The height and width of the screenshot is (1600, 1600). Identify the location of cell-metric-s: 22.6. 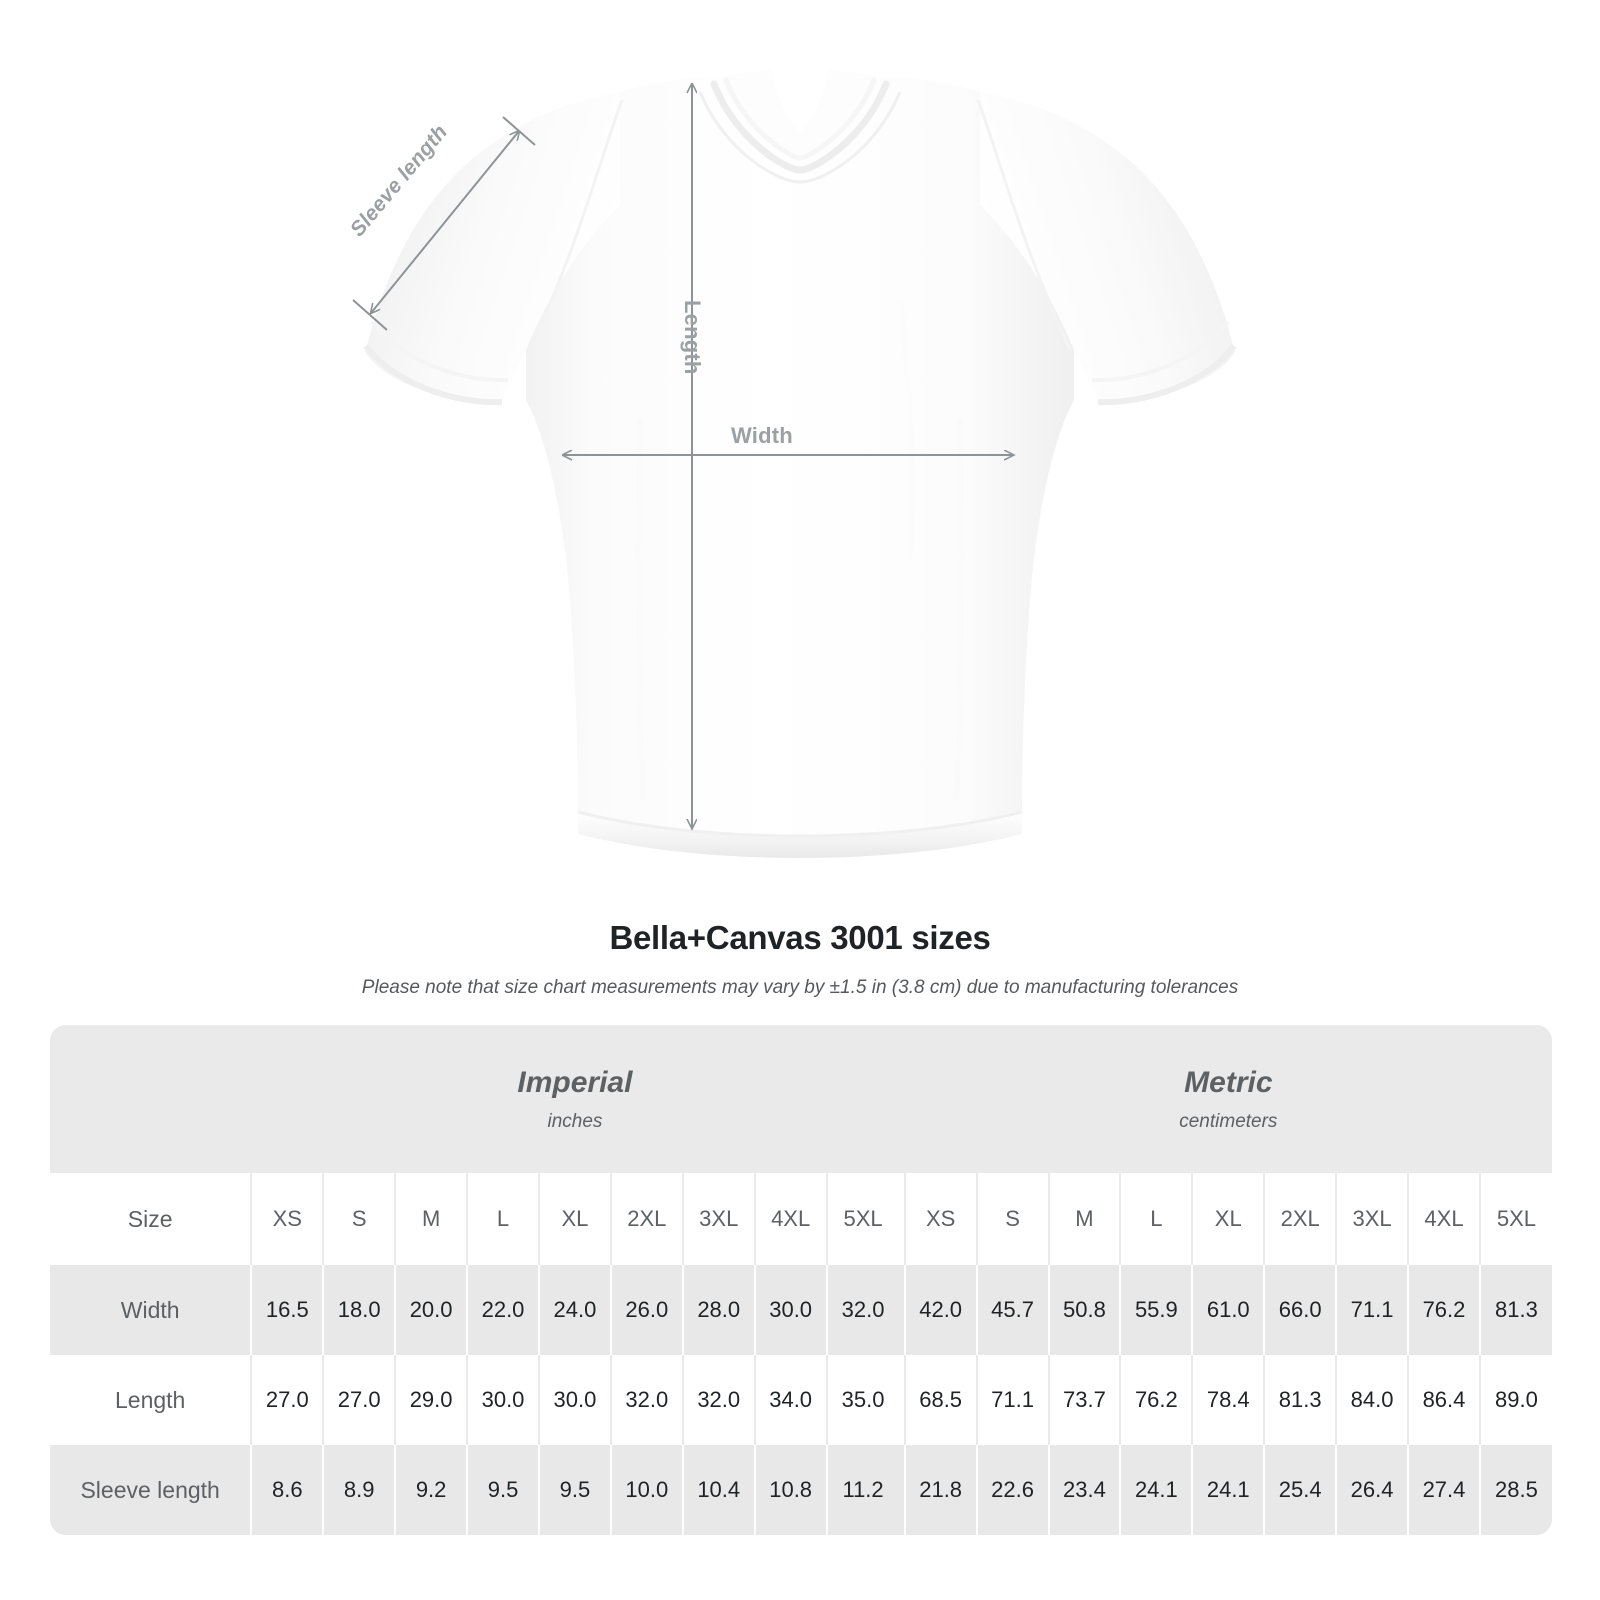
(1012, 1490).